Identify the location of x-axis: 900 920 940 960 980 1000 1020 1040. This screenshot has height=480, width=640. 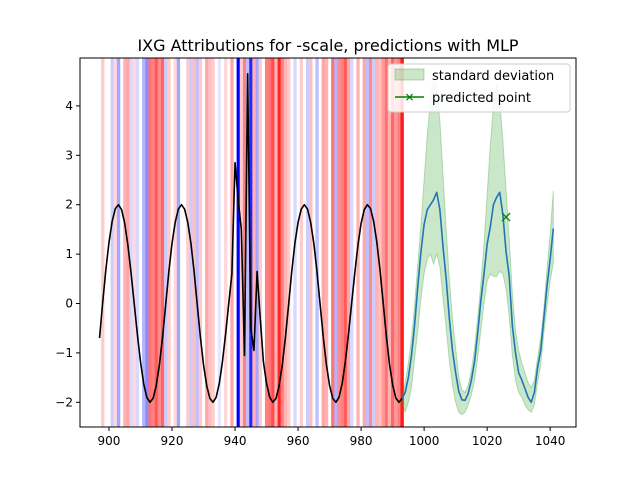
(332, 437).